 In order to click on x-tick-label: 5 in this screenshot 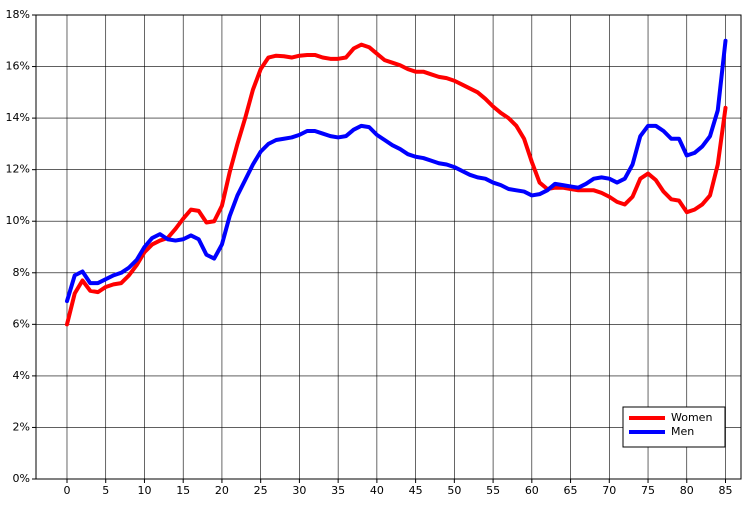, I will do `click(105, 490)`.